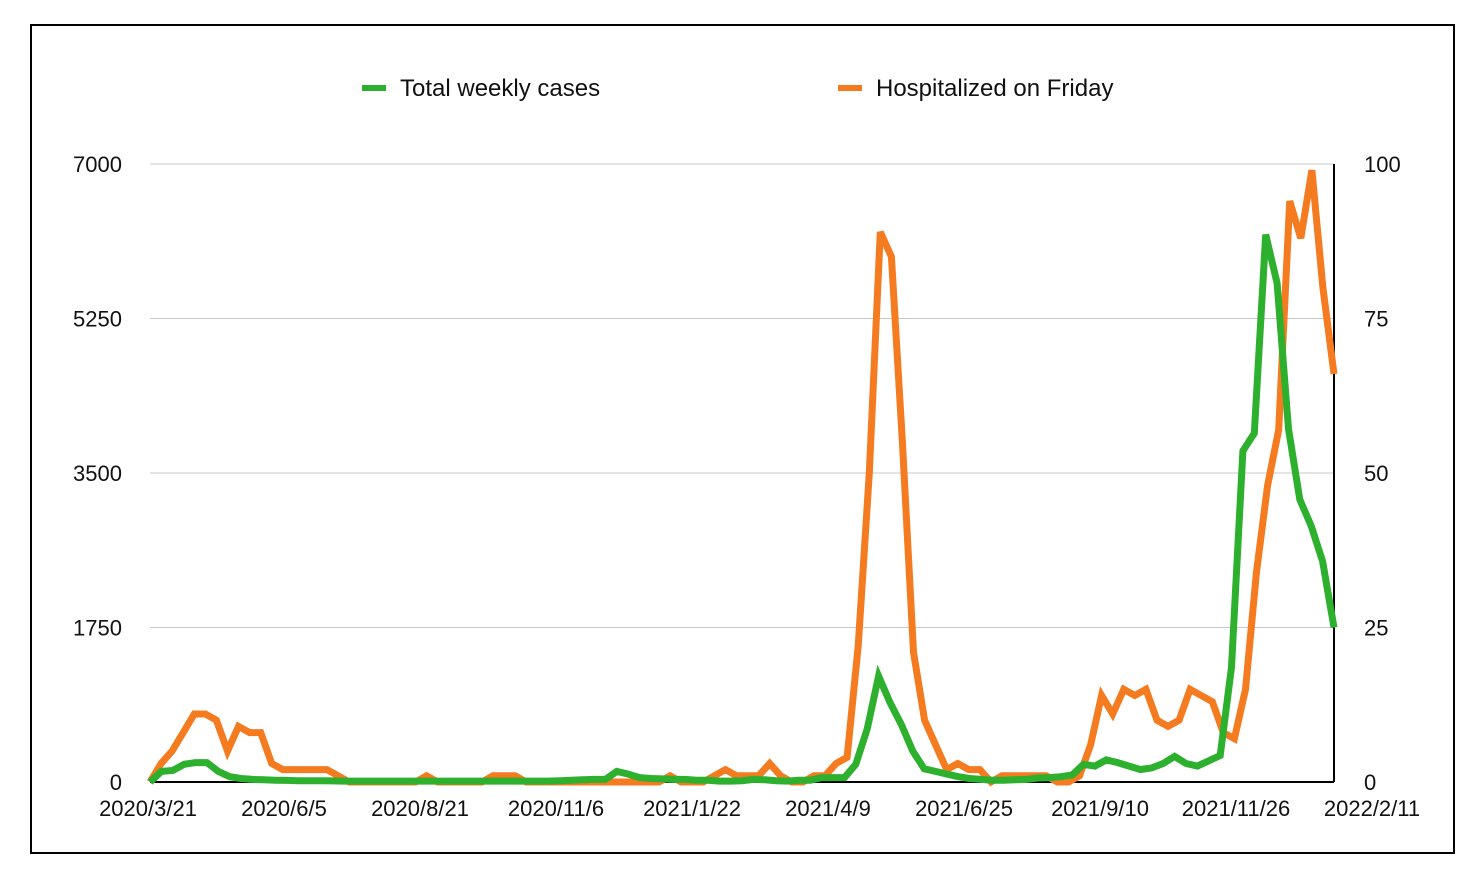 This screenshot has height=878, width=1480. I want to click on right-tick-50: 50, so click(1376, 473).